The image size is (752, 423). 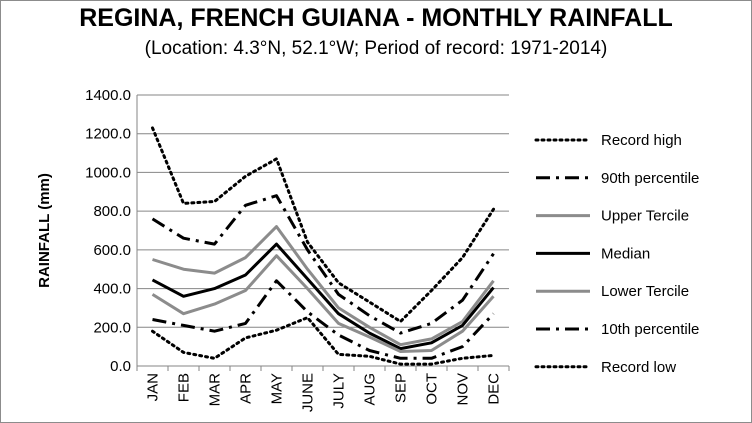 What do you see at coordinates (650, 178) in the screenshot?
I see `legend-label: 90th percentile` at bounding box center [650, 178].